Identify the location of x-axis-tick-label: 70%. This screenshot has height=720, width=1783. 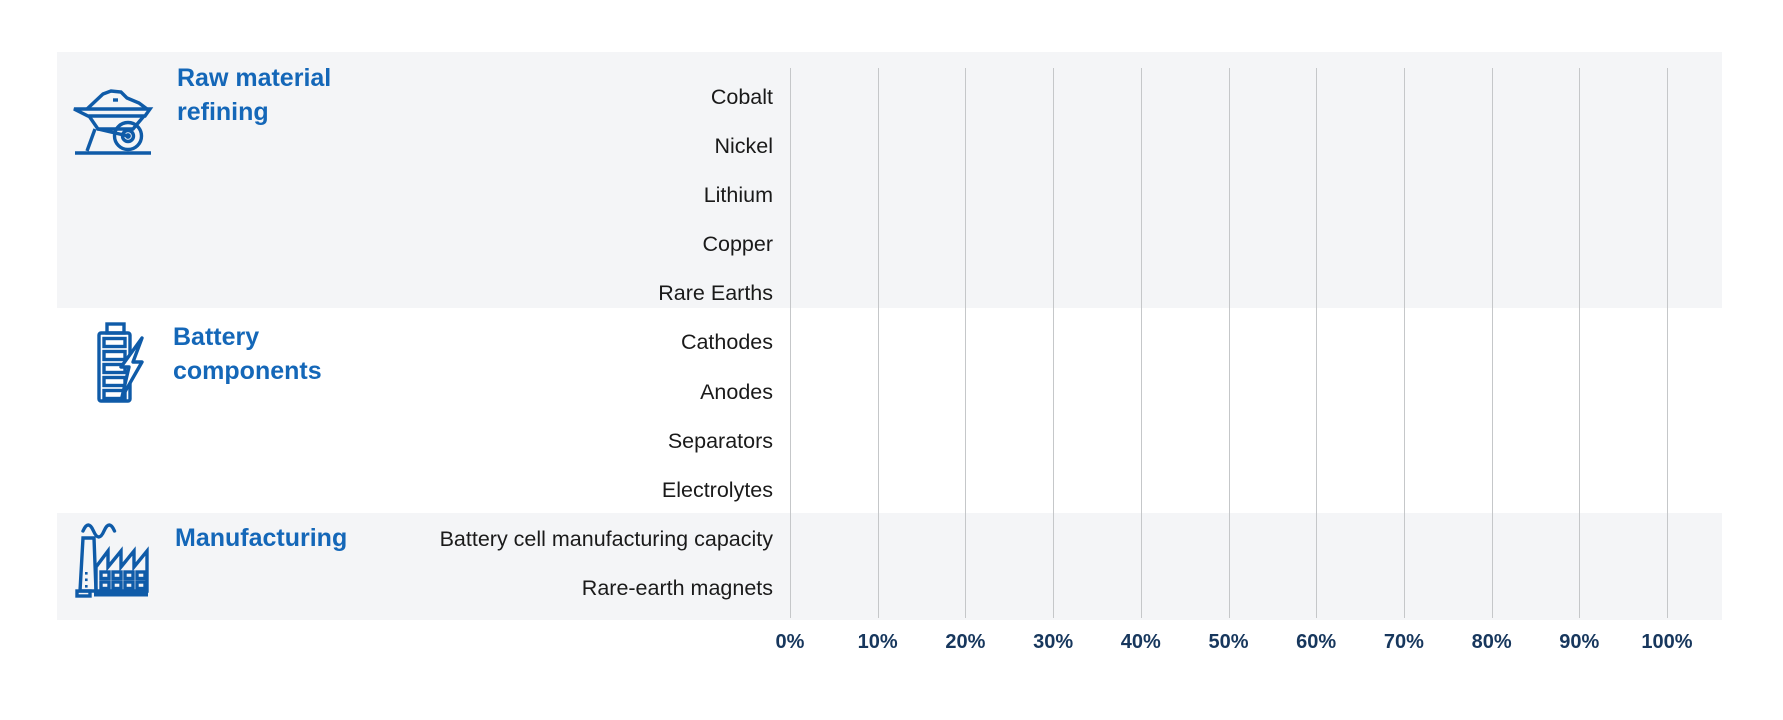
(1403, 642).